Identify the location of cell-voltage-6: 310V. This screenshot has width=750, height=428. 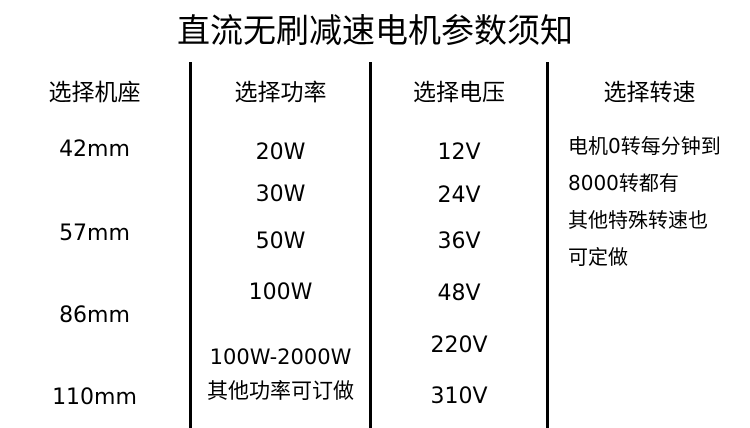
(459, 396).